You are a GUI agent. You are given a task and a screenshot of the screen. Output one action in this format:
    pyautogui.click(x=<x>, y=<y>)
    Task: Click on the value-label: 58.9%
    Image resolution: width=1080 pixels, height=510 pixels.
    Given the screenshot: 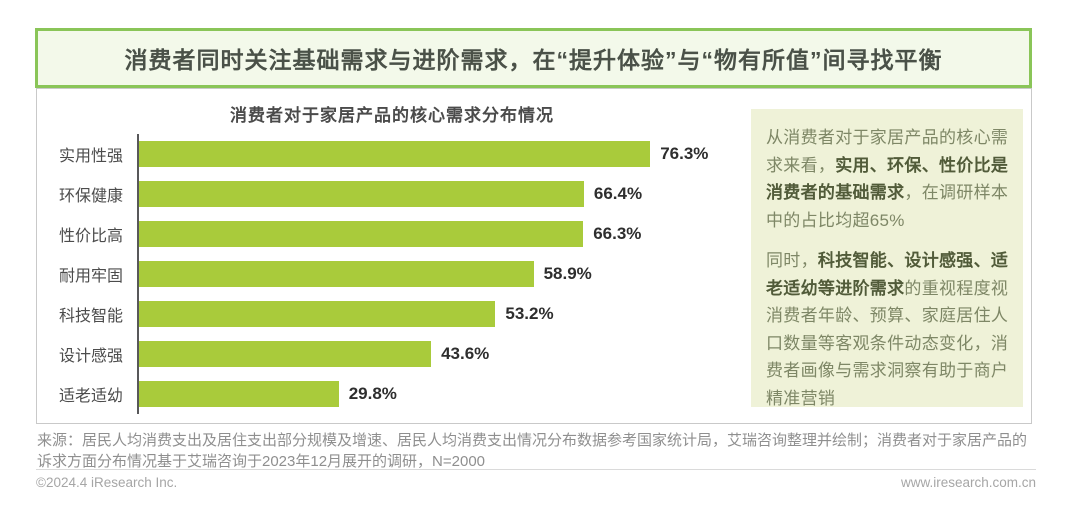 What is the action you would take?
    pyautogui.click(x=567, y=273)
    